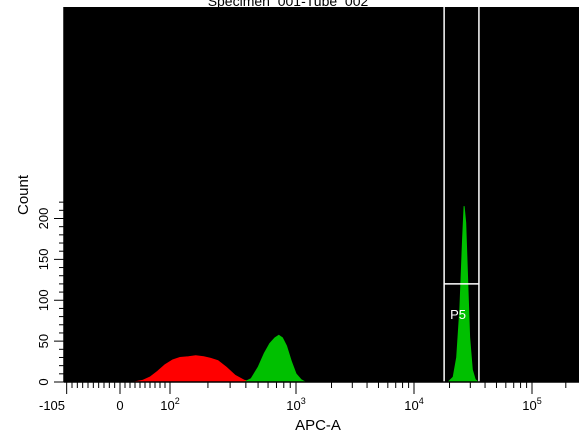  Describe the element at coordinates (52, 405) in the screenshot. I see `x-tick-label: -105` at that location.